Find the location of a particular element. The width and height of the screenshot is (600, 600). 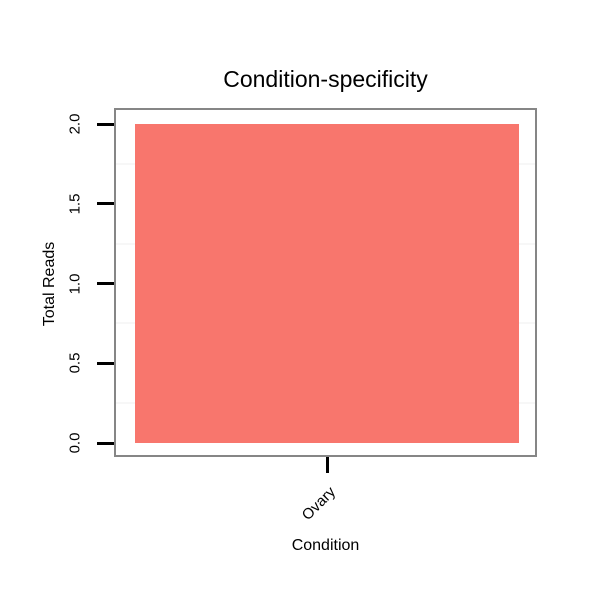

y-tick-label: 1.0 is located at coordinates (75, 283).